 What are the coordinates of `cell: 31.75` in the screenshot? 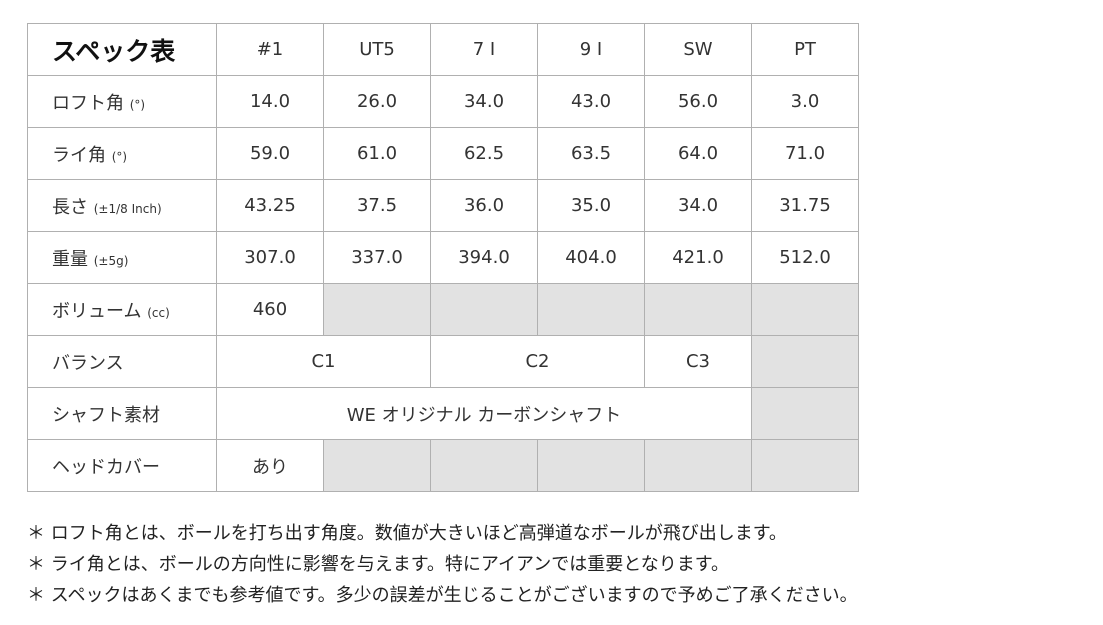 It's located at (805, 205).